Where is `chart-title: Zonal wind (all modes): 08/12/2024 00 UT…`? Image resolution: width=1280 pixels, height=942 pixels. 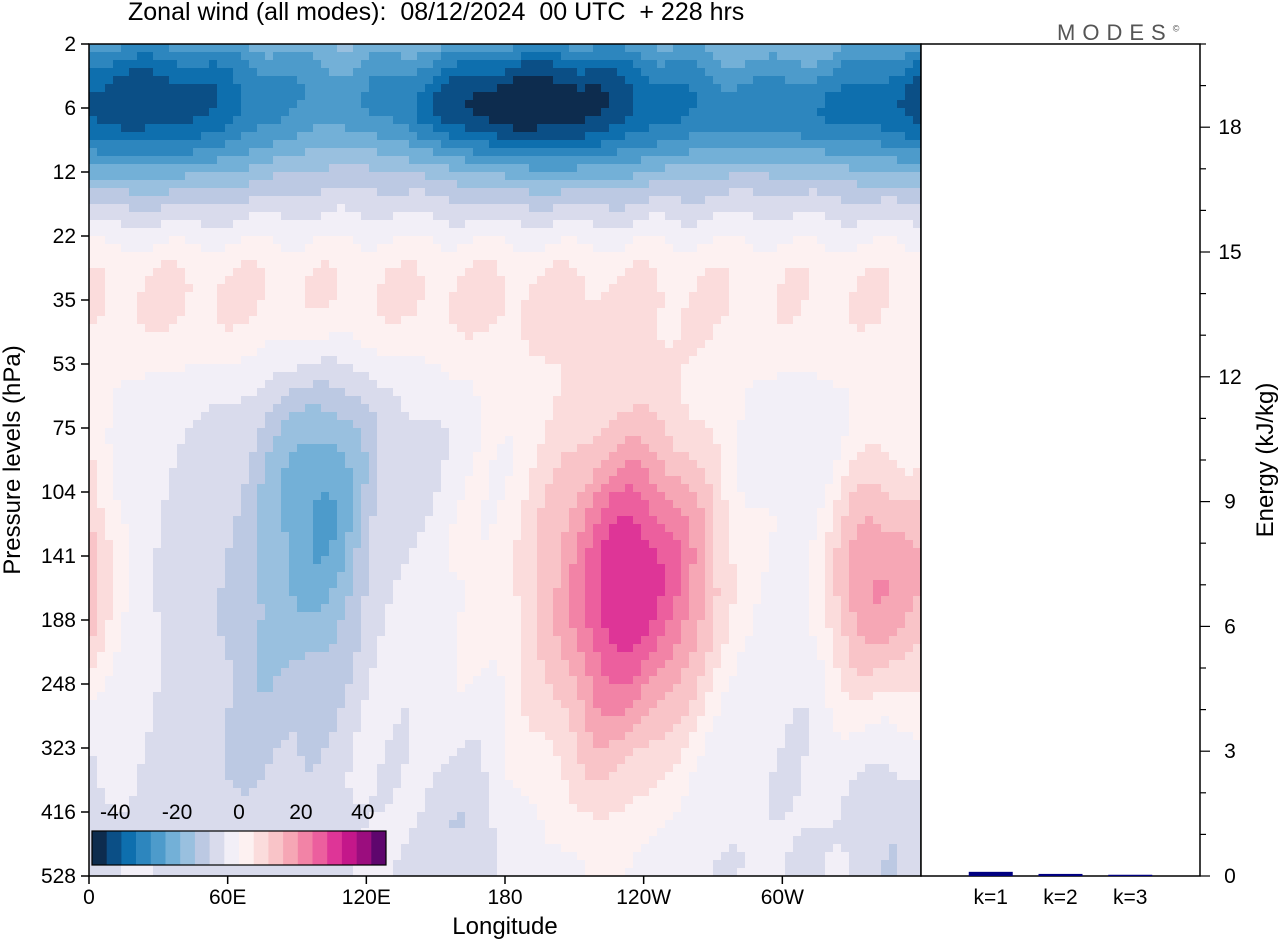
chart-title: Zonal wind (all modes): 08/12/2024 00 UT… is located at coordinates (436, 13).